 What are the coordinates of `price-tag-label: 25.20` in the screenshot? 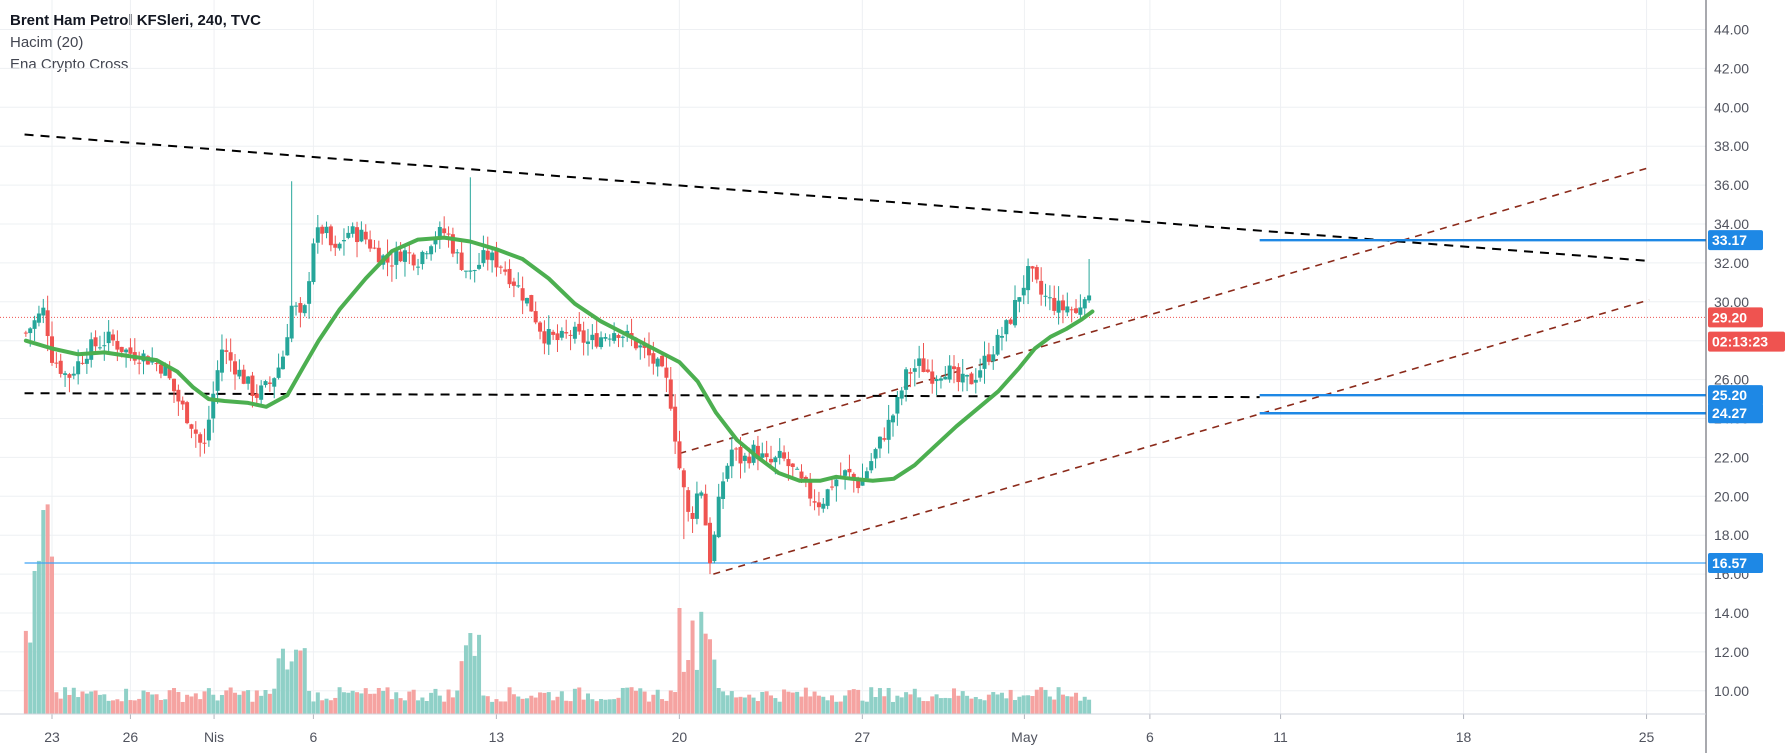 It's located at (1729, 395).